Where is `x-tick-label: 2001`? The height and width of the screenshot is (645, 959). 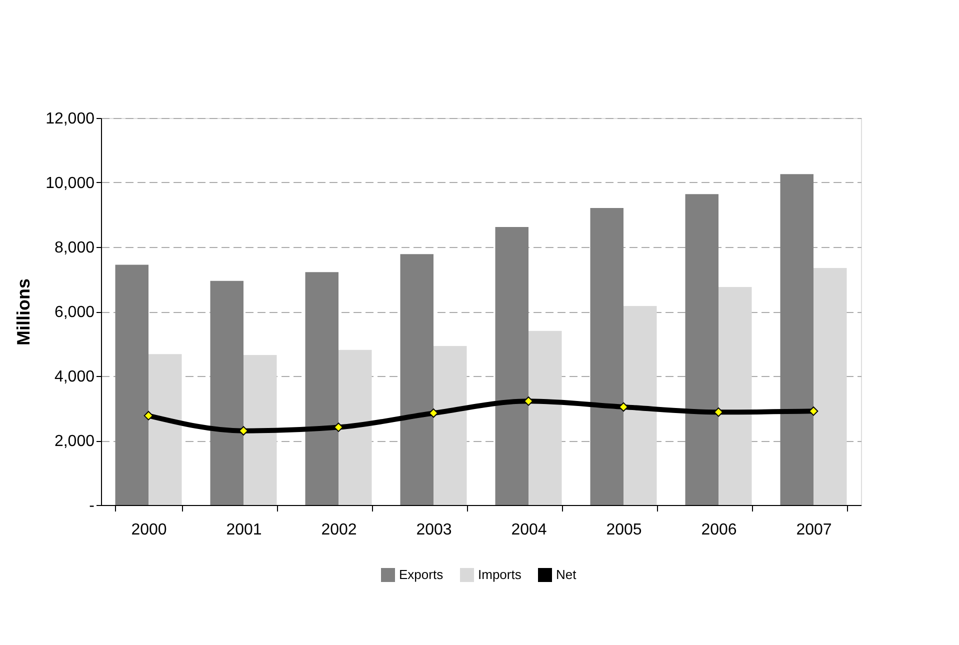
x-tick-label: 2001 is located at coordinates (244, 530).